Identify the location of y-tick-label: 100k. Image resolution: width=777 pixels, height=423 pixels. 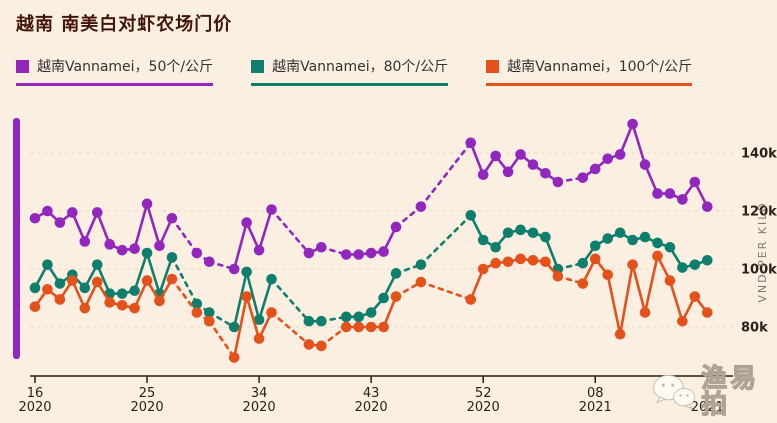
(759, 270).